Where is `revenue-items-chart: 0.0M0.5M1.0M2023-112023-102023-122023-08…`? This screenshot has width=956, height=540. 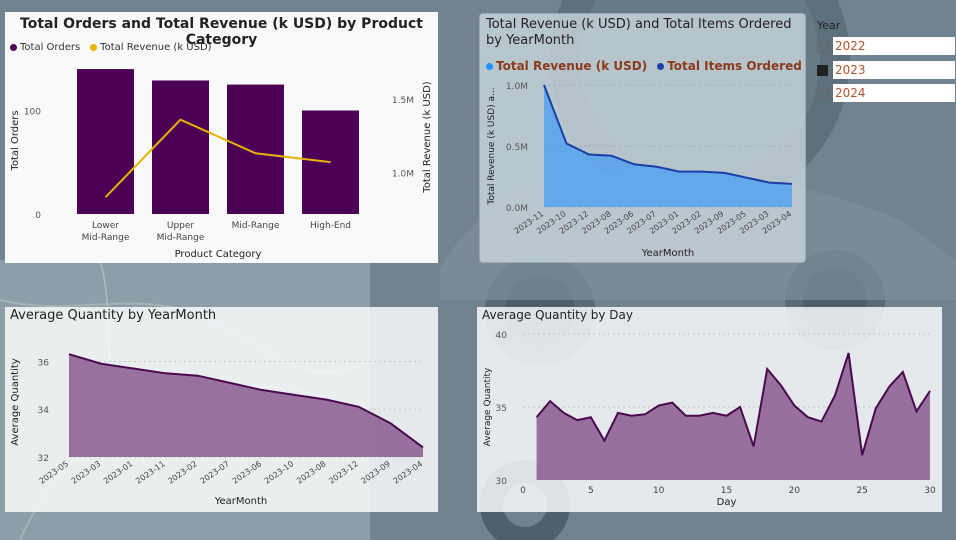
revenue-items-chart: 0.0M0.5M1.0M2023-112023-102023-122023-08… is located at coordinates (640, 170).